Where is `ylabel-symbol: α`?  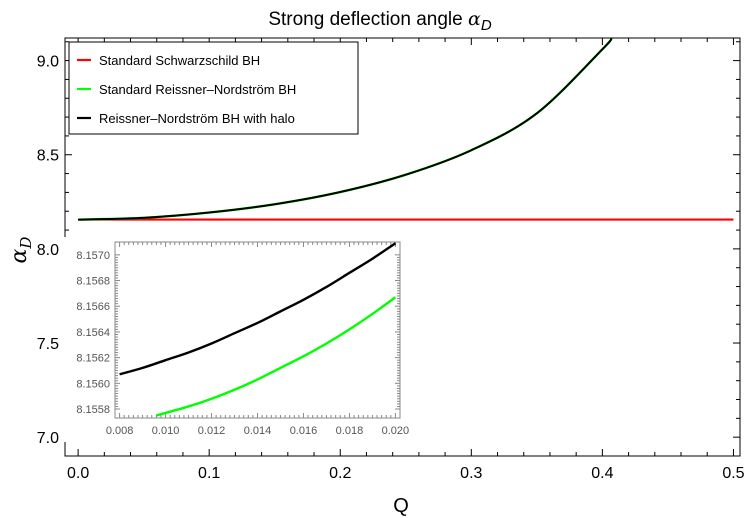
ylabel-symbol: α is located at coordinates (19, 255).